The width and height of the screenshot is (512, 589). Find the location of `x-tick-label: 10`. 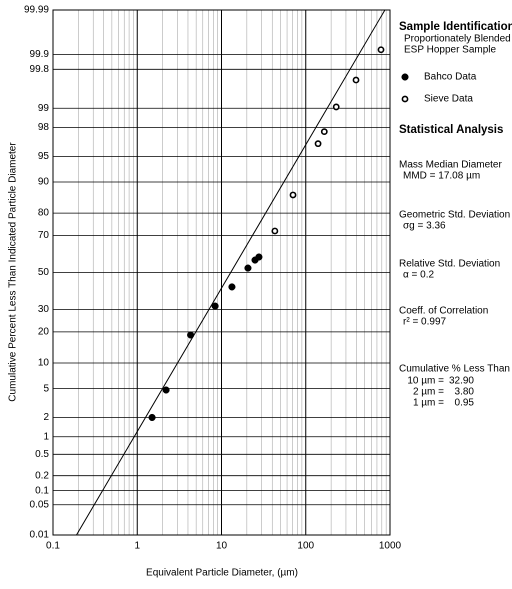

x-tick-label: 10 is located at coordinates (222, 546).